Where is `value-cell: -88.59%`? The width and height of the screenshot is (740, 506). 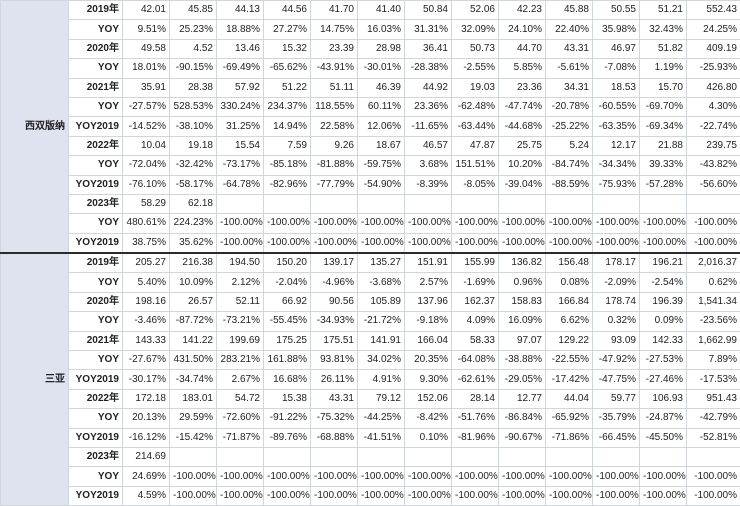 value-cell: -88.59% is located at coordinates (569, 184).